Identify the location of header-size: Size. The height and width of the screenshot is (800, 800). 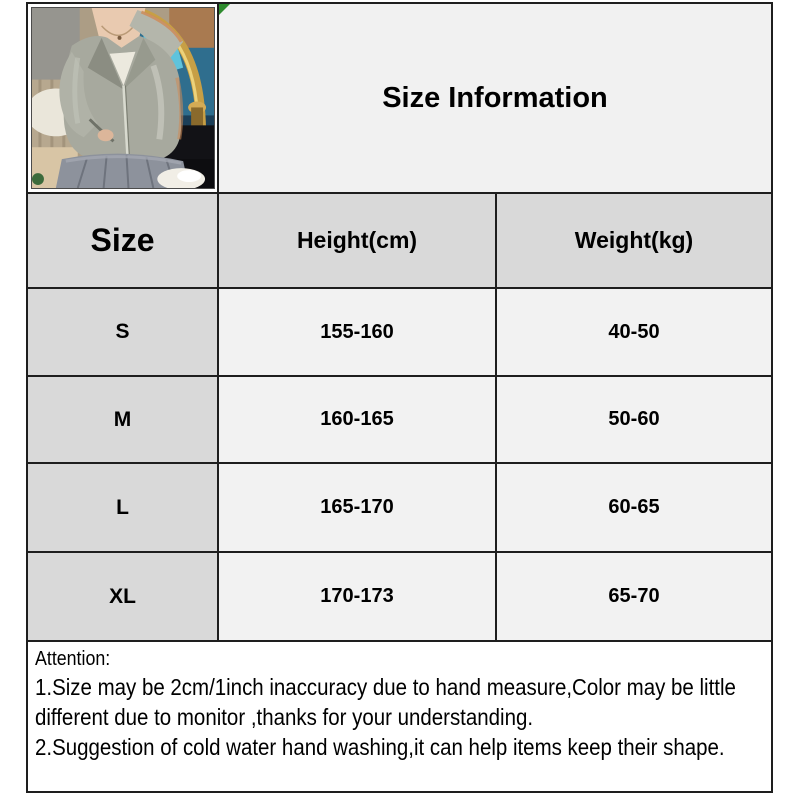
(123, 240).